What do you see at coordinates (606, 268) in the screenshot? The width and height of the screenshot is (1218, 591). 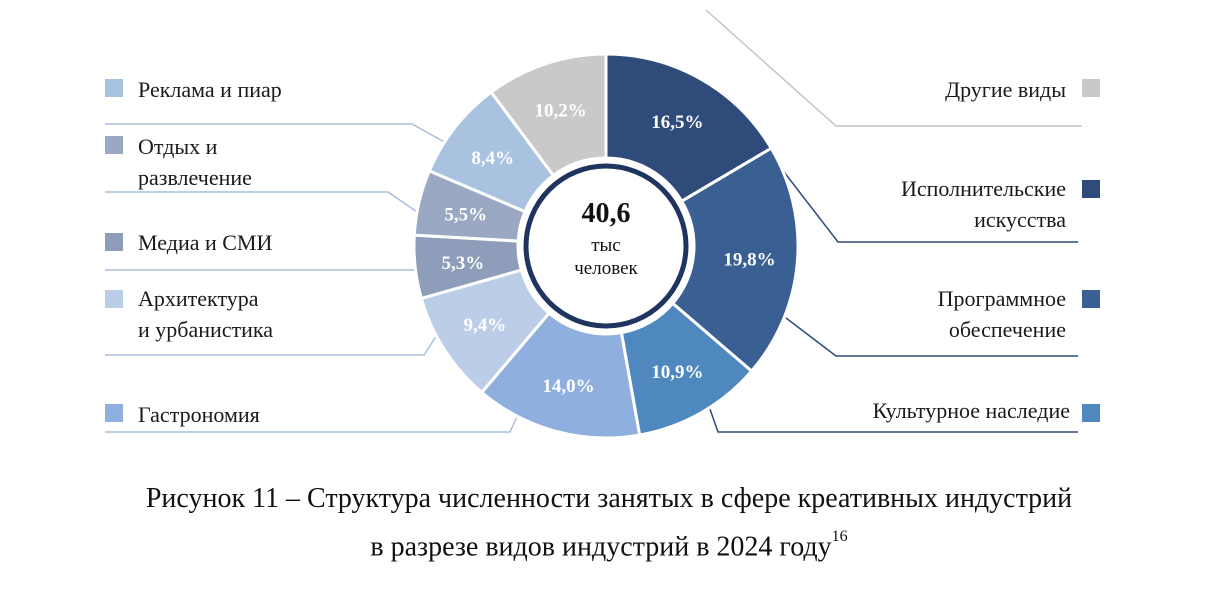 I see `center-unit-line2: человек` at bounding box center [606, 268].